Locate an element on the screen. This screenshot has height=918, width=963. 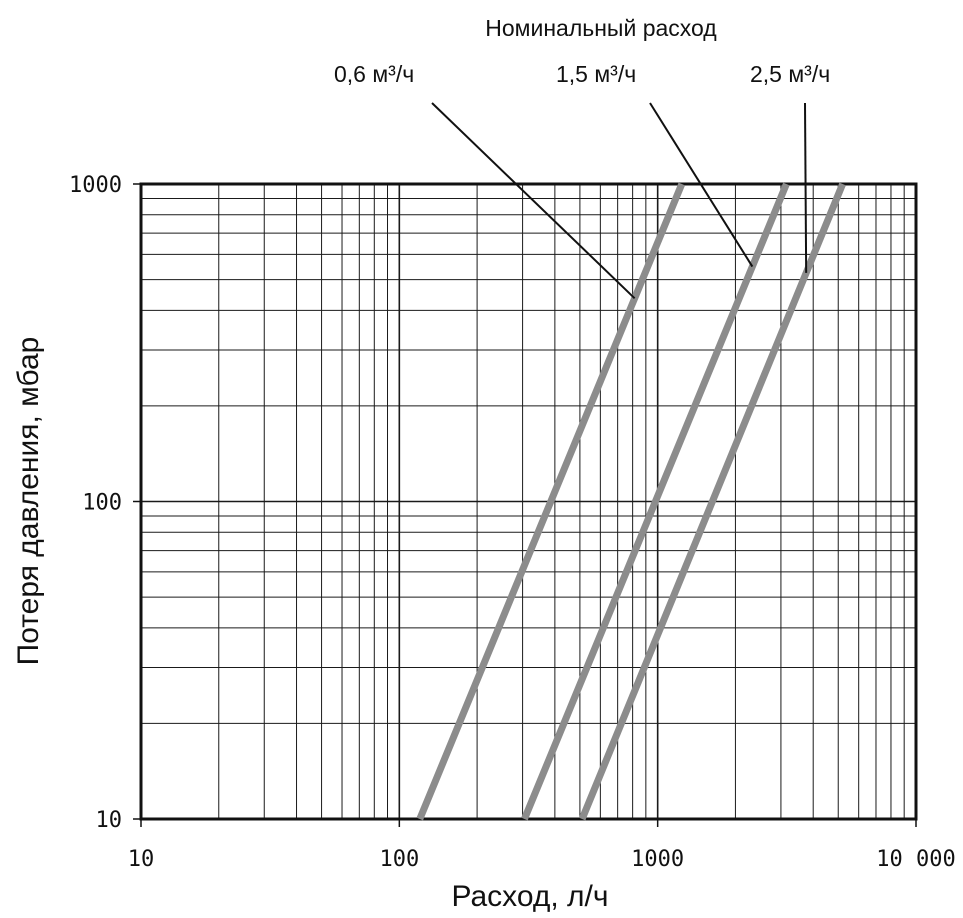
y-axis-label: Потеря давления, мбар is located at coordinates (28, 501).